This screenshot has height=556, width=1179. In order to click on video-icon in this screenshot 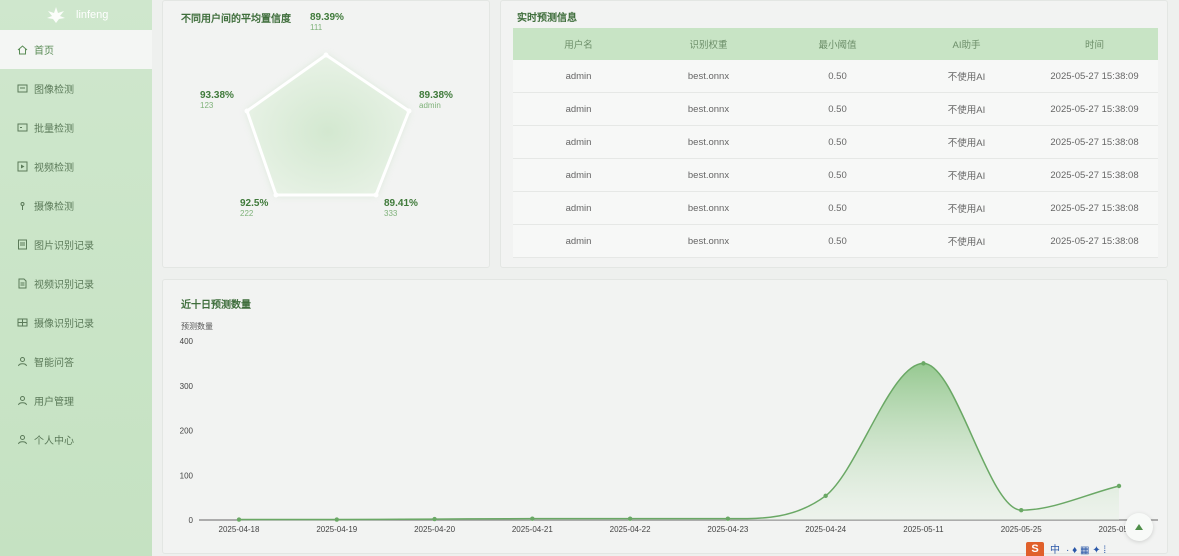, I will do `click(22, 166)`.